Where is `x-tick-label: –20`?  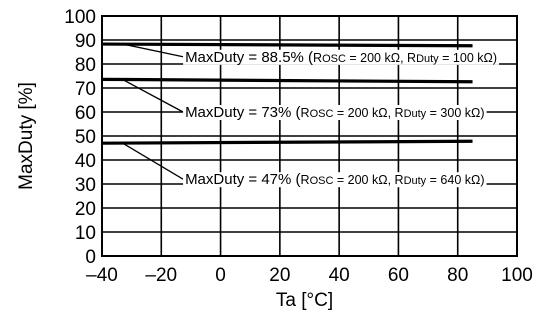 x-tick-label: –20 is located at coordinates (161, 275).